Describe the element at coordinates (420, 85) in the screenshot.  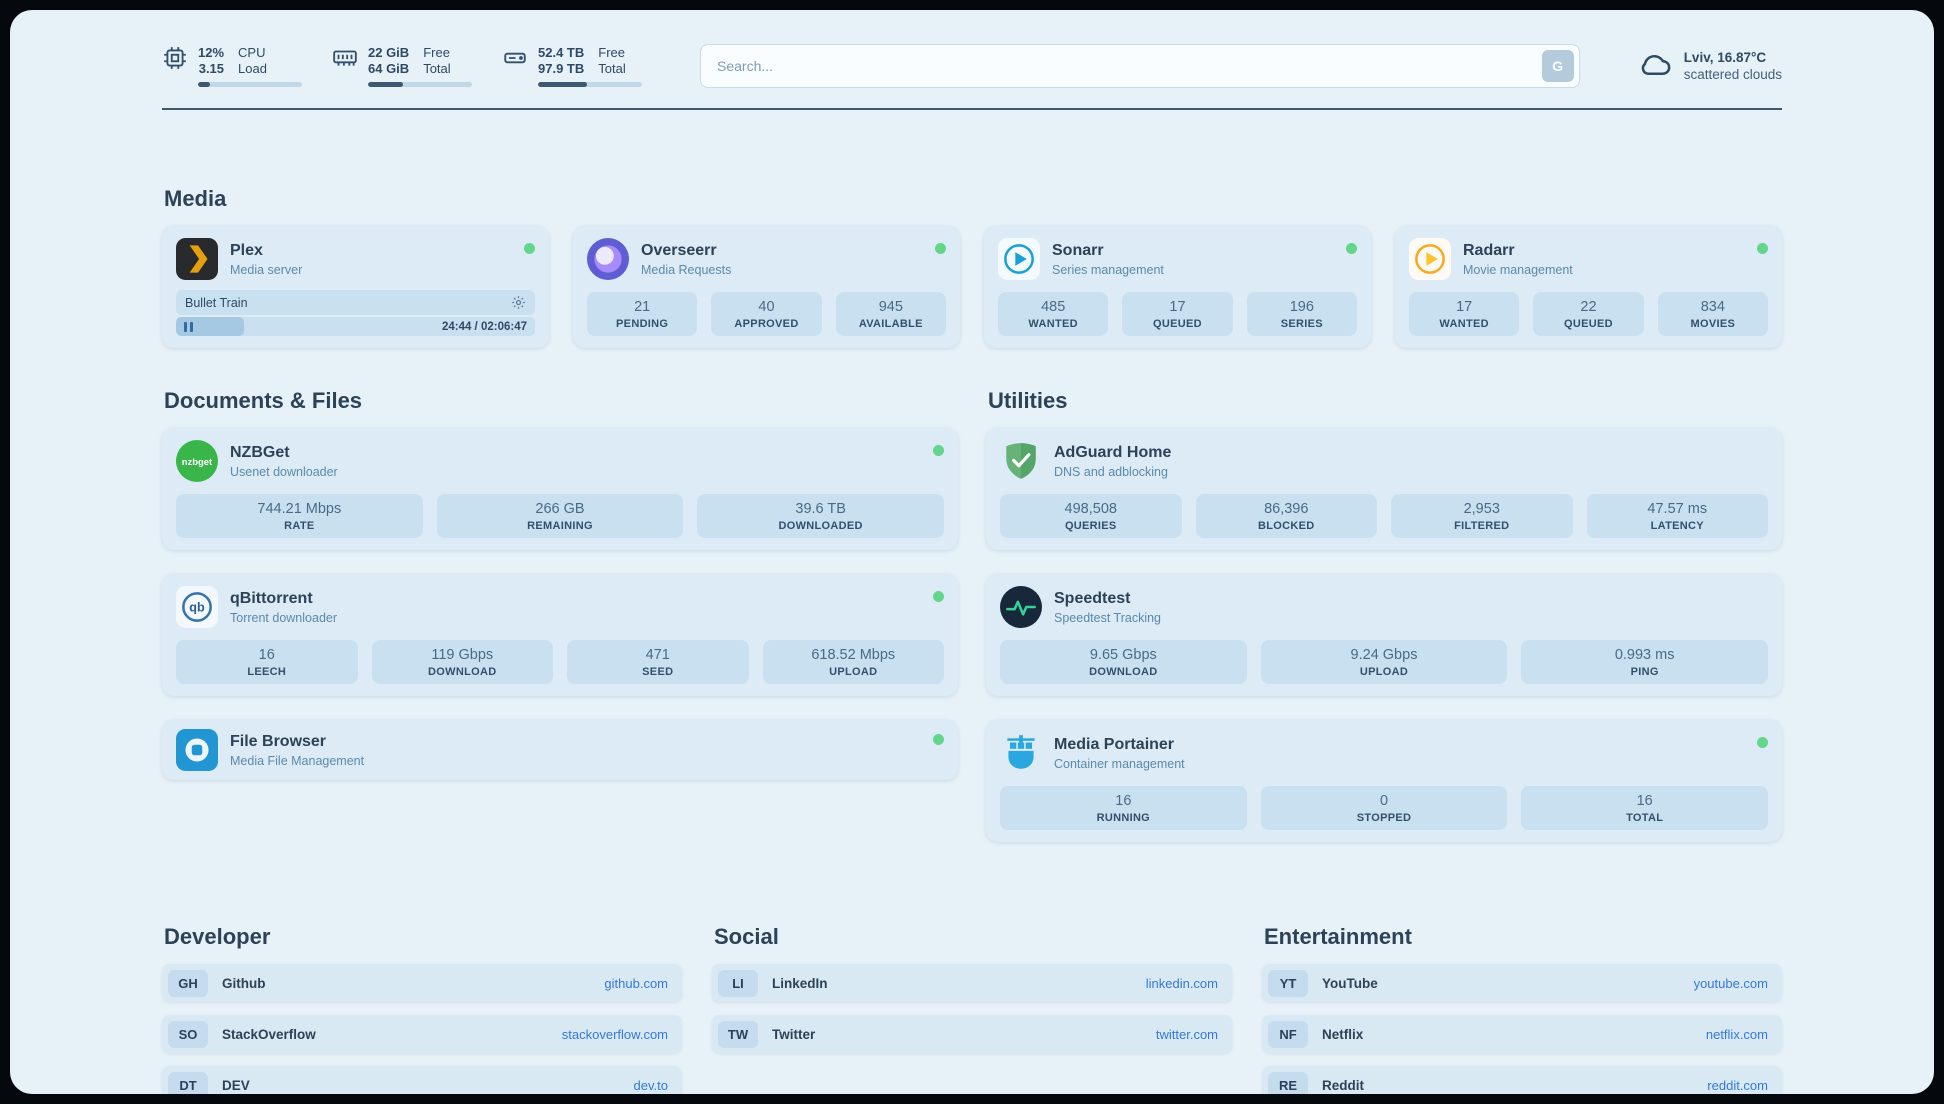
I see `memory-progress-bar` at that location.